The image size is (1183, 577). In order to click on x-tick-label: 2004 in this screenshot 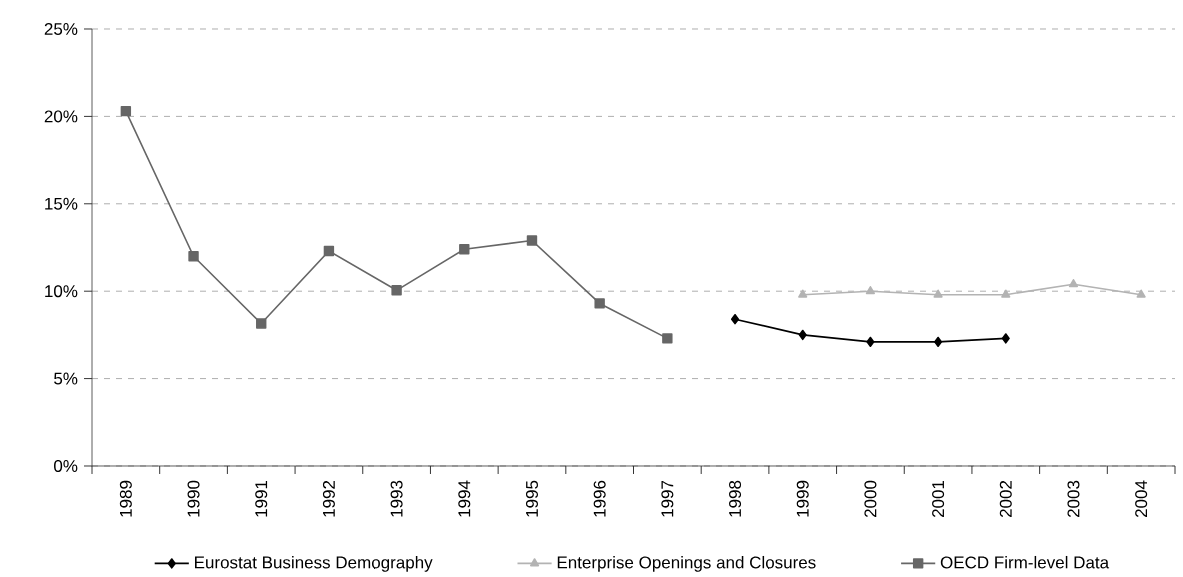, I will do `click(1141, 499)`.